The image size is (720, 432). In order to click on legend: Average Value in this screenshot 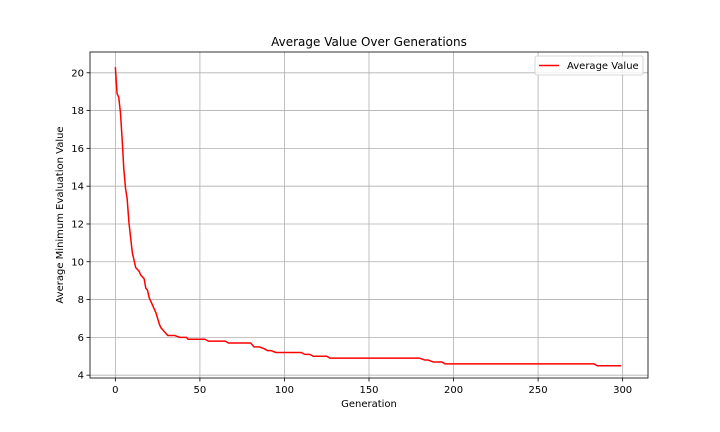, I will do `click(589, 65)`.